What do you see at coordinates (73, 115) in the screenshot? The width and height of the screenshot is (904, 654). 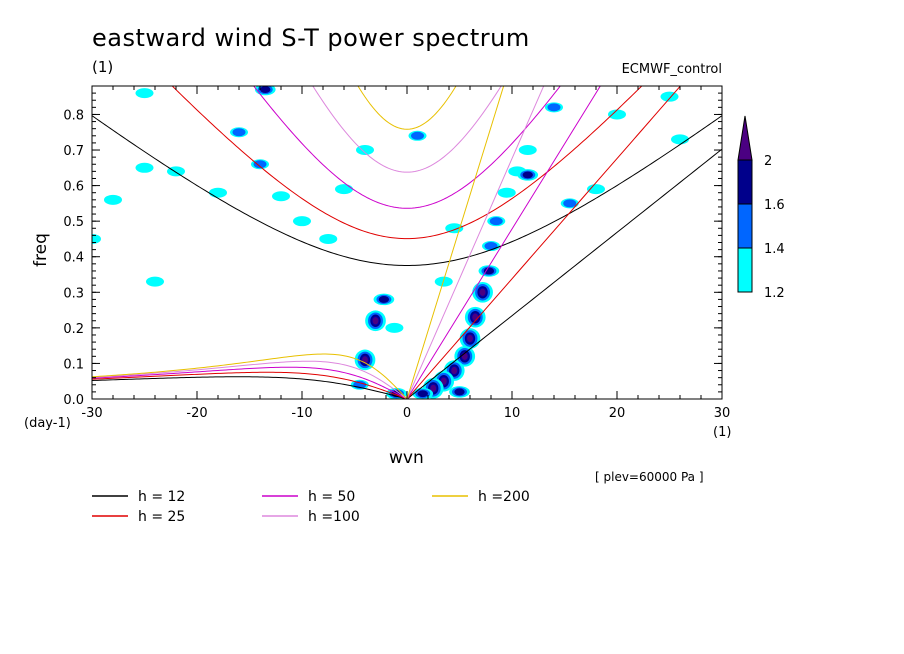 I see `y-tick-label: 0.8` at bounding box center [73, 115].